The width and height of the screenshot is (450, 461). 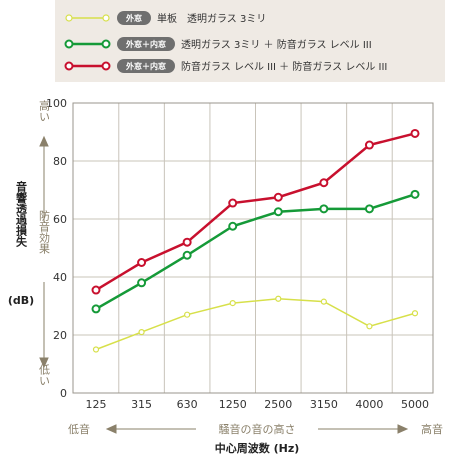 What do you see at coordinates (44, 375) in the screenshot?
I see `y-low-label: 低い` at bounding box center [44, 375].